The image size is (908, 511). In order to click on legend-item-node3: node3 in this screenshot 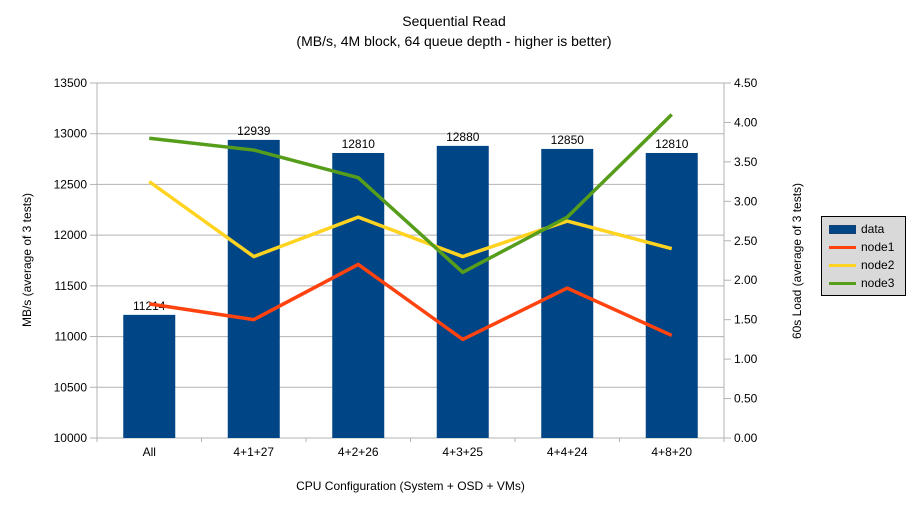, I will do `click(865, 283)`.